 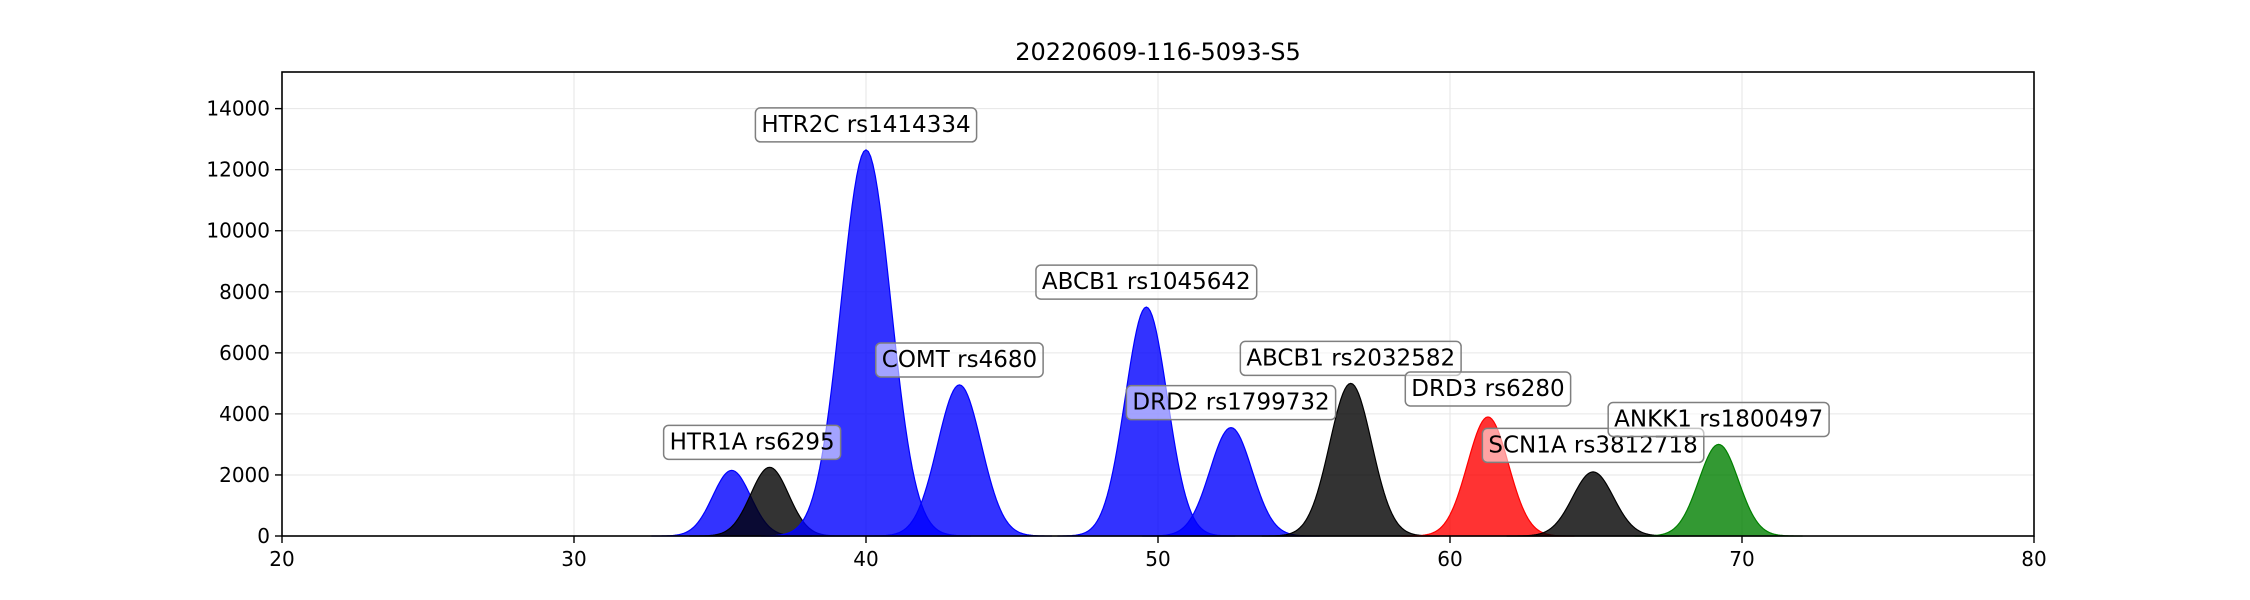 I want to click on y-tick-label: 12000, so click(x=238, y=170).